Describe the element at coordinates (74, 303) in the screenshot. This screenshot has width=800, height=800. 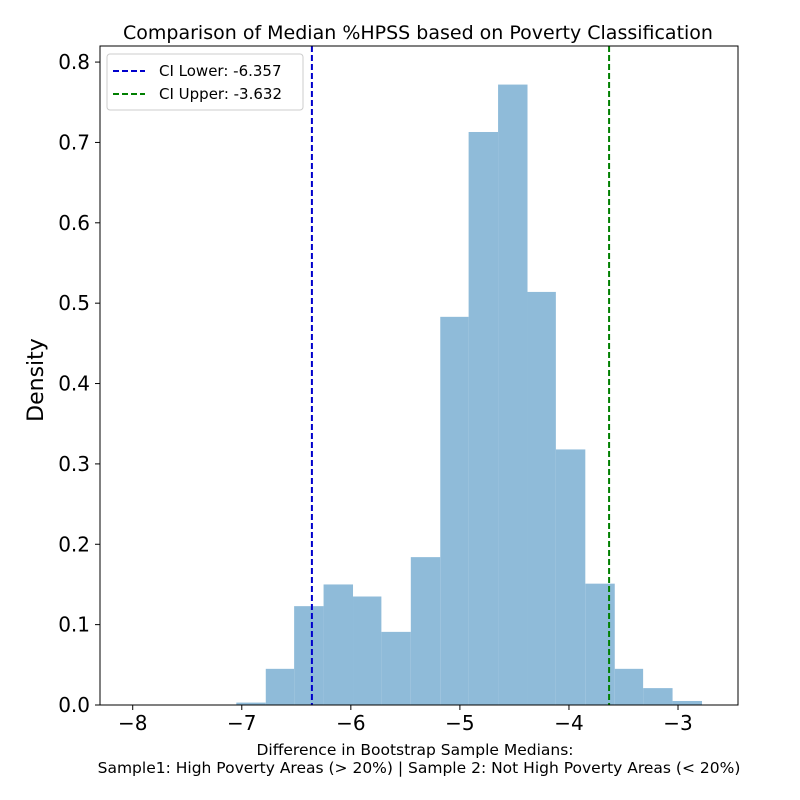
I see `y-tick-label-5: 0.5` at that location.